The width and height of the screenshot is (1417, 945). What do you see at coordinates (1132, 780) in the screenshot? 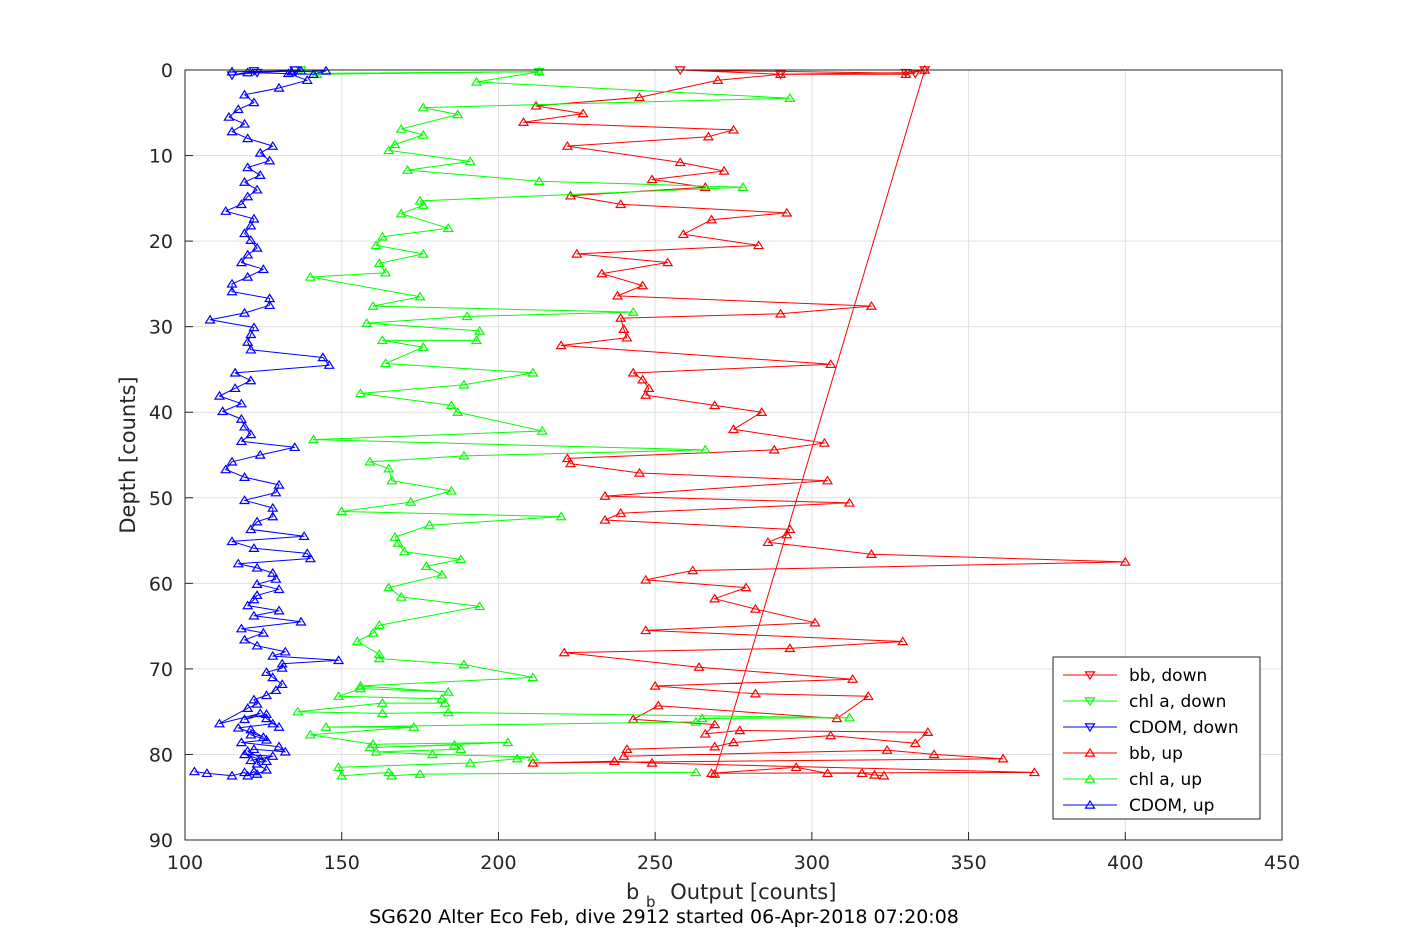
I see `legend-item-chl-a-up: chl a, up` at bounding box center [1132, 780].